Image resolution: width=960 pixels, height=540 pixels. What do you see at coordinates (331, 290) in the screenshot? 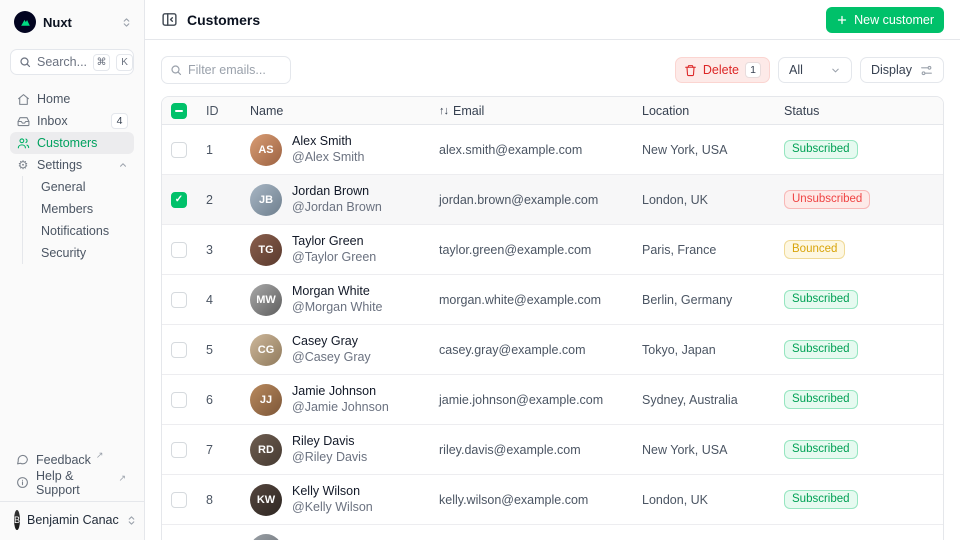
I see `customer-name: Morgan White` at bounding box center [331, 290].